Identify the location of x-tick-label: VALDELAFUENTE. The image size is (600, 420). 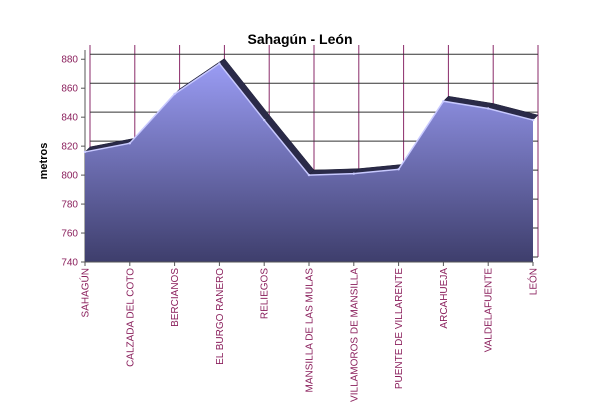
(489, 310).